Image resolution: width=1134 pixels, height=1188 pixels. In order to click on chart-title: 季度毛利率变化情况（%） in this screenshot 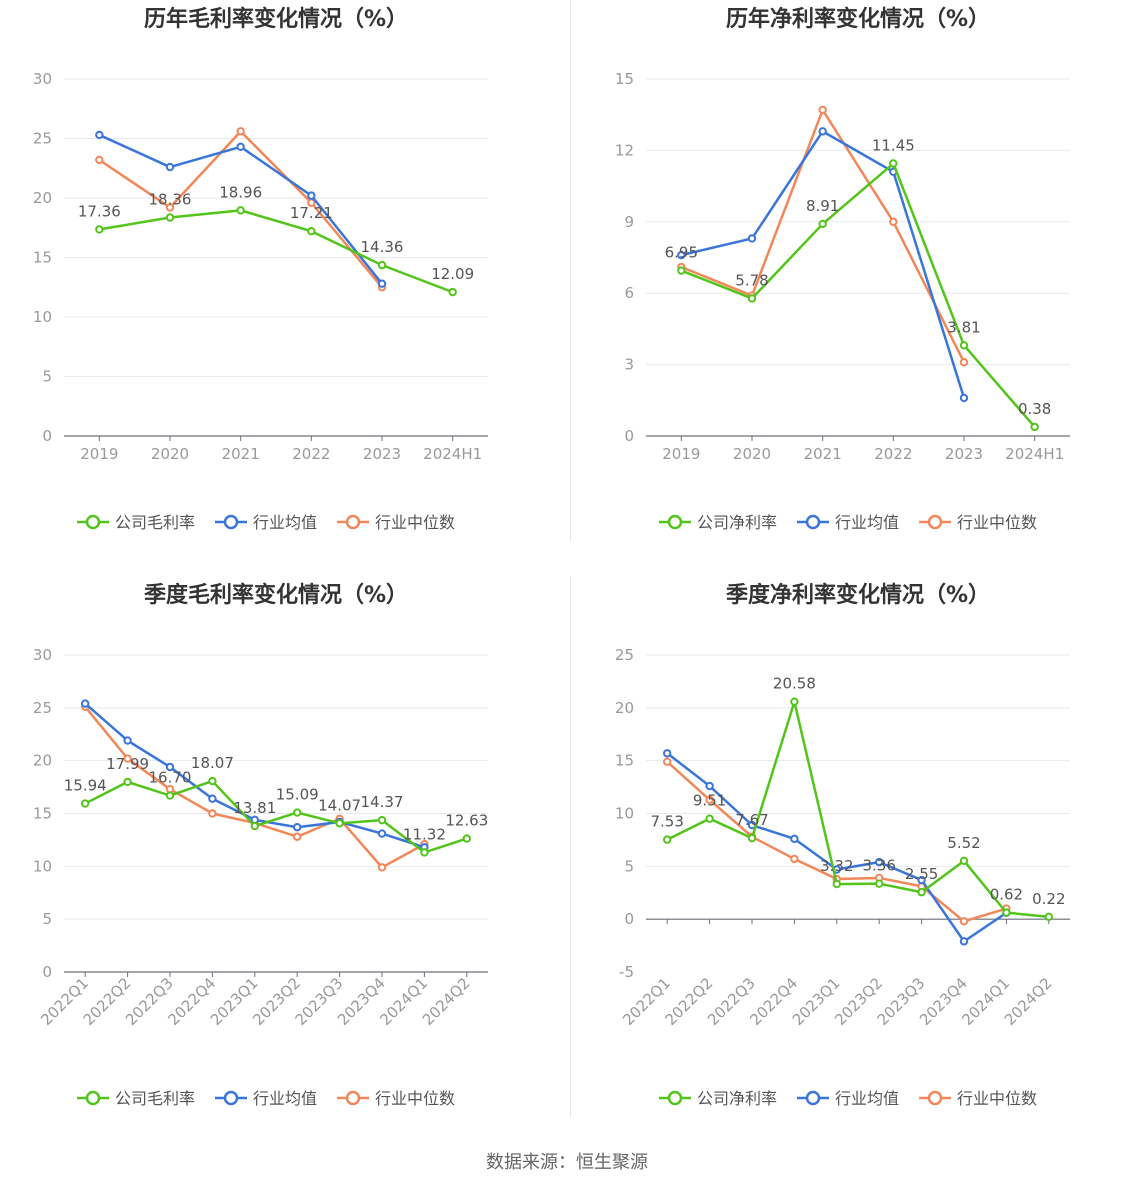, I will do `click(276, 595)`.